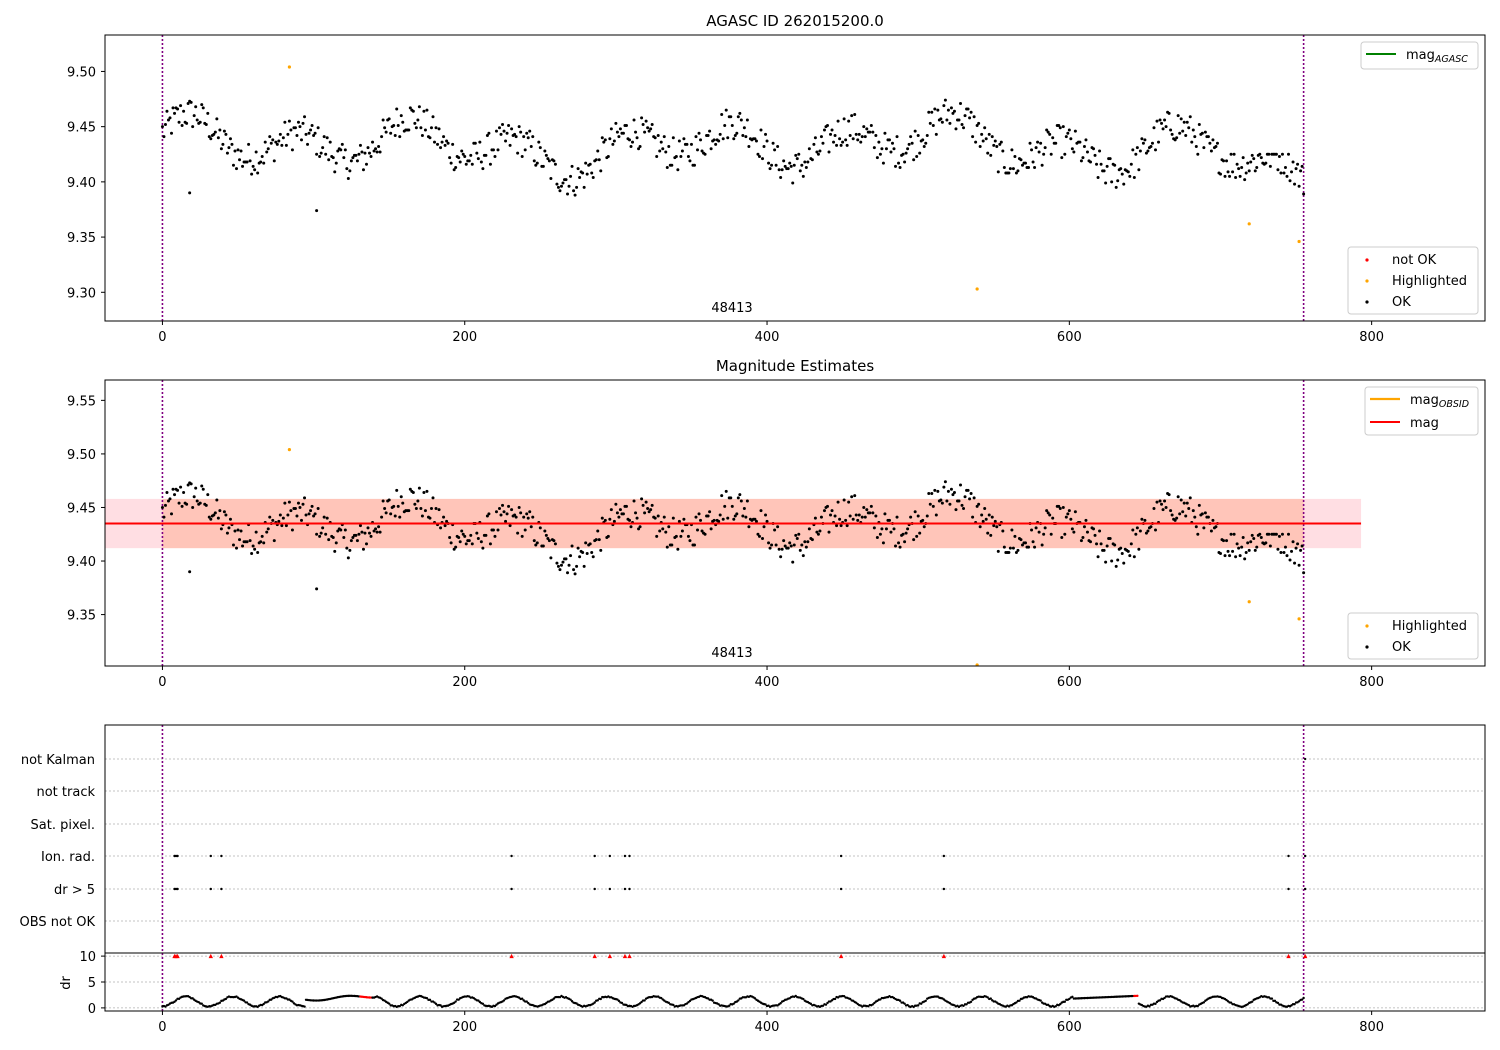 The height and width of the screenshot is (1050, 1500). Describe the element at coordinates (65, 792) in the screenshot. I see `flag-label-not-track: not track` at that location.